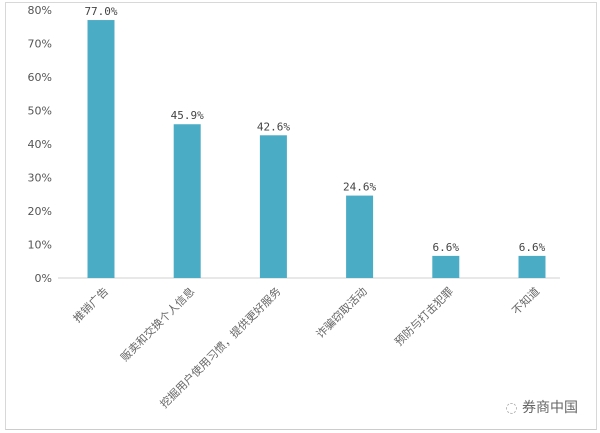  I want to click on y-tick-label: 40%, so click(40, 144).